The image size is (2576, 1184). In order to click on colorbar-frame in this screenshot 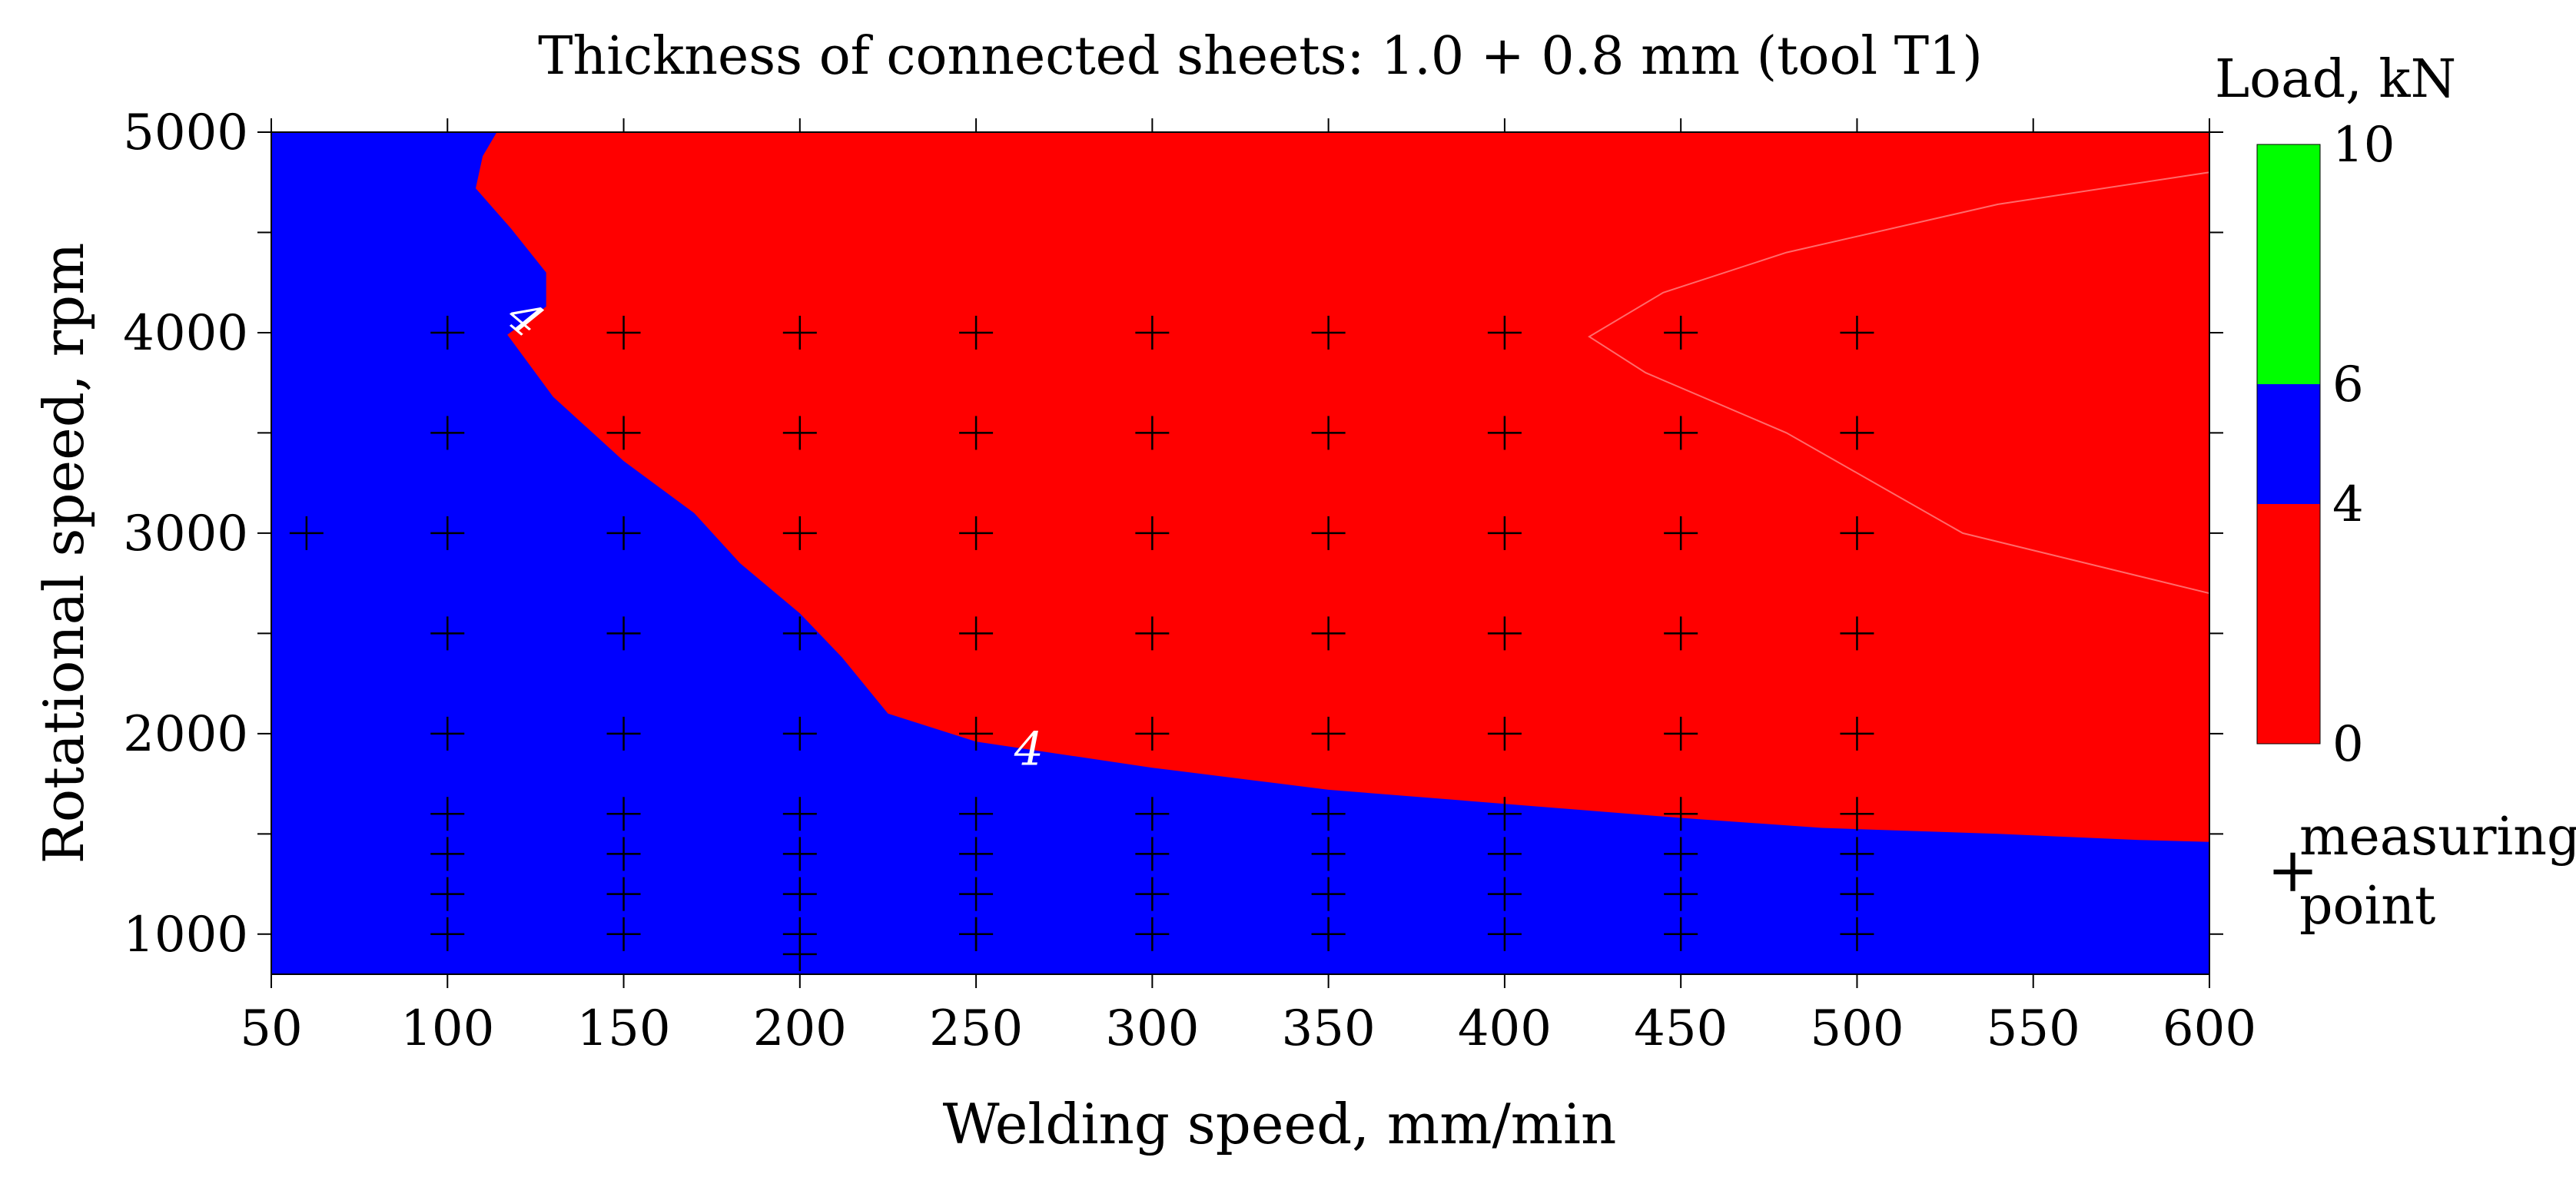, I will do `click(2288, 444)`.